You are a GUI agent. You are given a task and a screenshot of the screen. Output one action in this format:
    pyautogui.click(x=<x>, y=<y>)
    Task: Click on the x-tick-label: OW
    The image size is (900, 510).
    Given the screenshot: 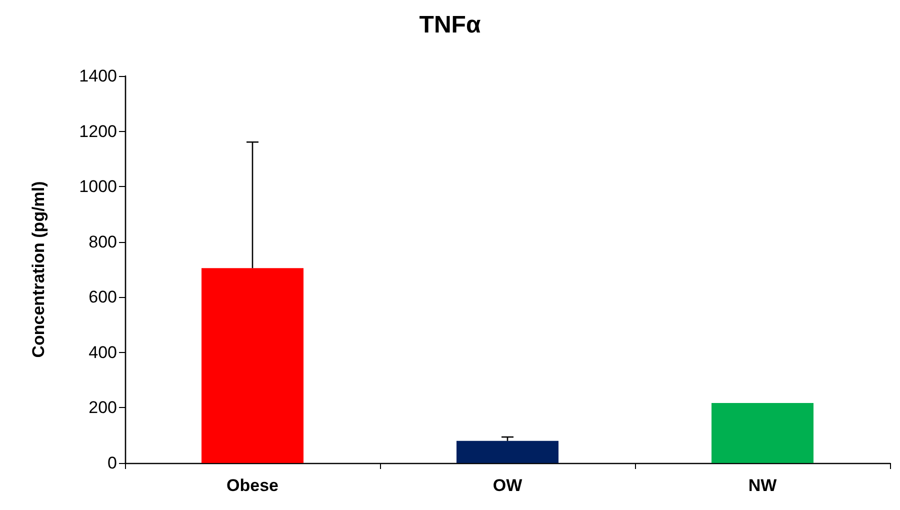 What is the action you would take?
    pyautogui.click(x=508, y=485)
    